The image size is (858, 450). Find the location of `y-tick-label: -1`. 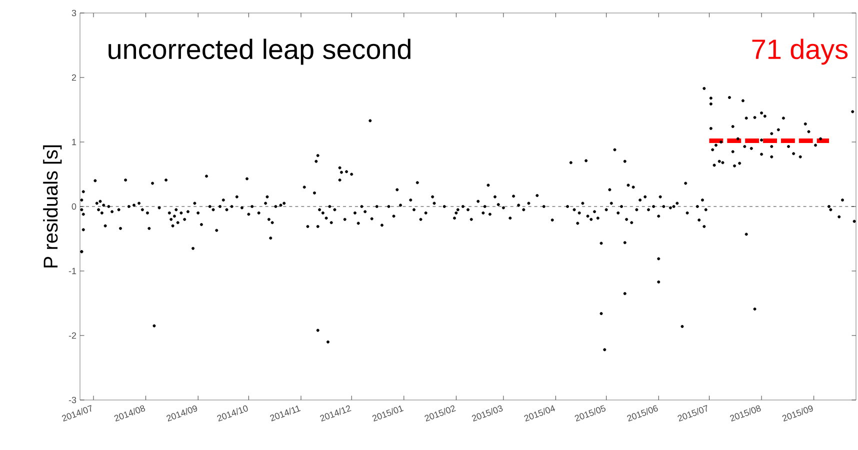

y-tick-label: -1 is located at coordinates (72, 271).